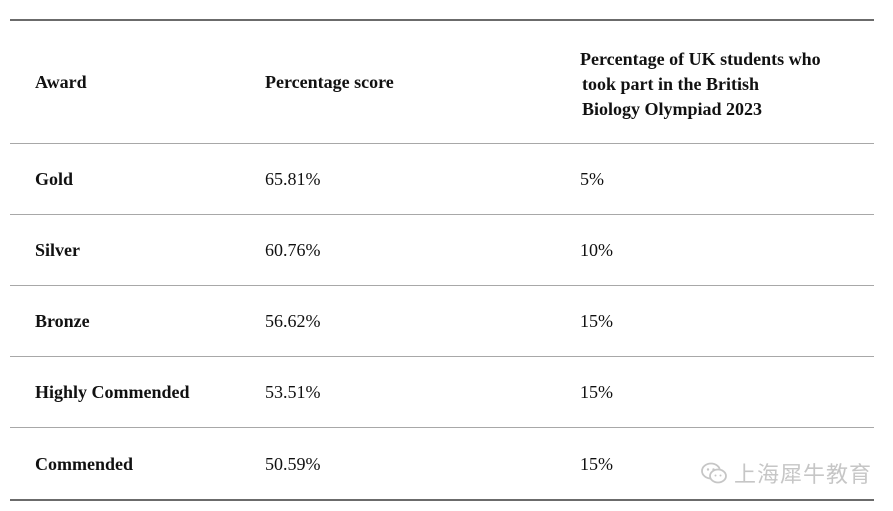  What do you see at coordinates (714, 473) in the screenshot?
I see `wechat-icon` at bounding box center [714, 473].